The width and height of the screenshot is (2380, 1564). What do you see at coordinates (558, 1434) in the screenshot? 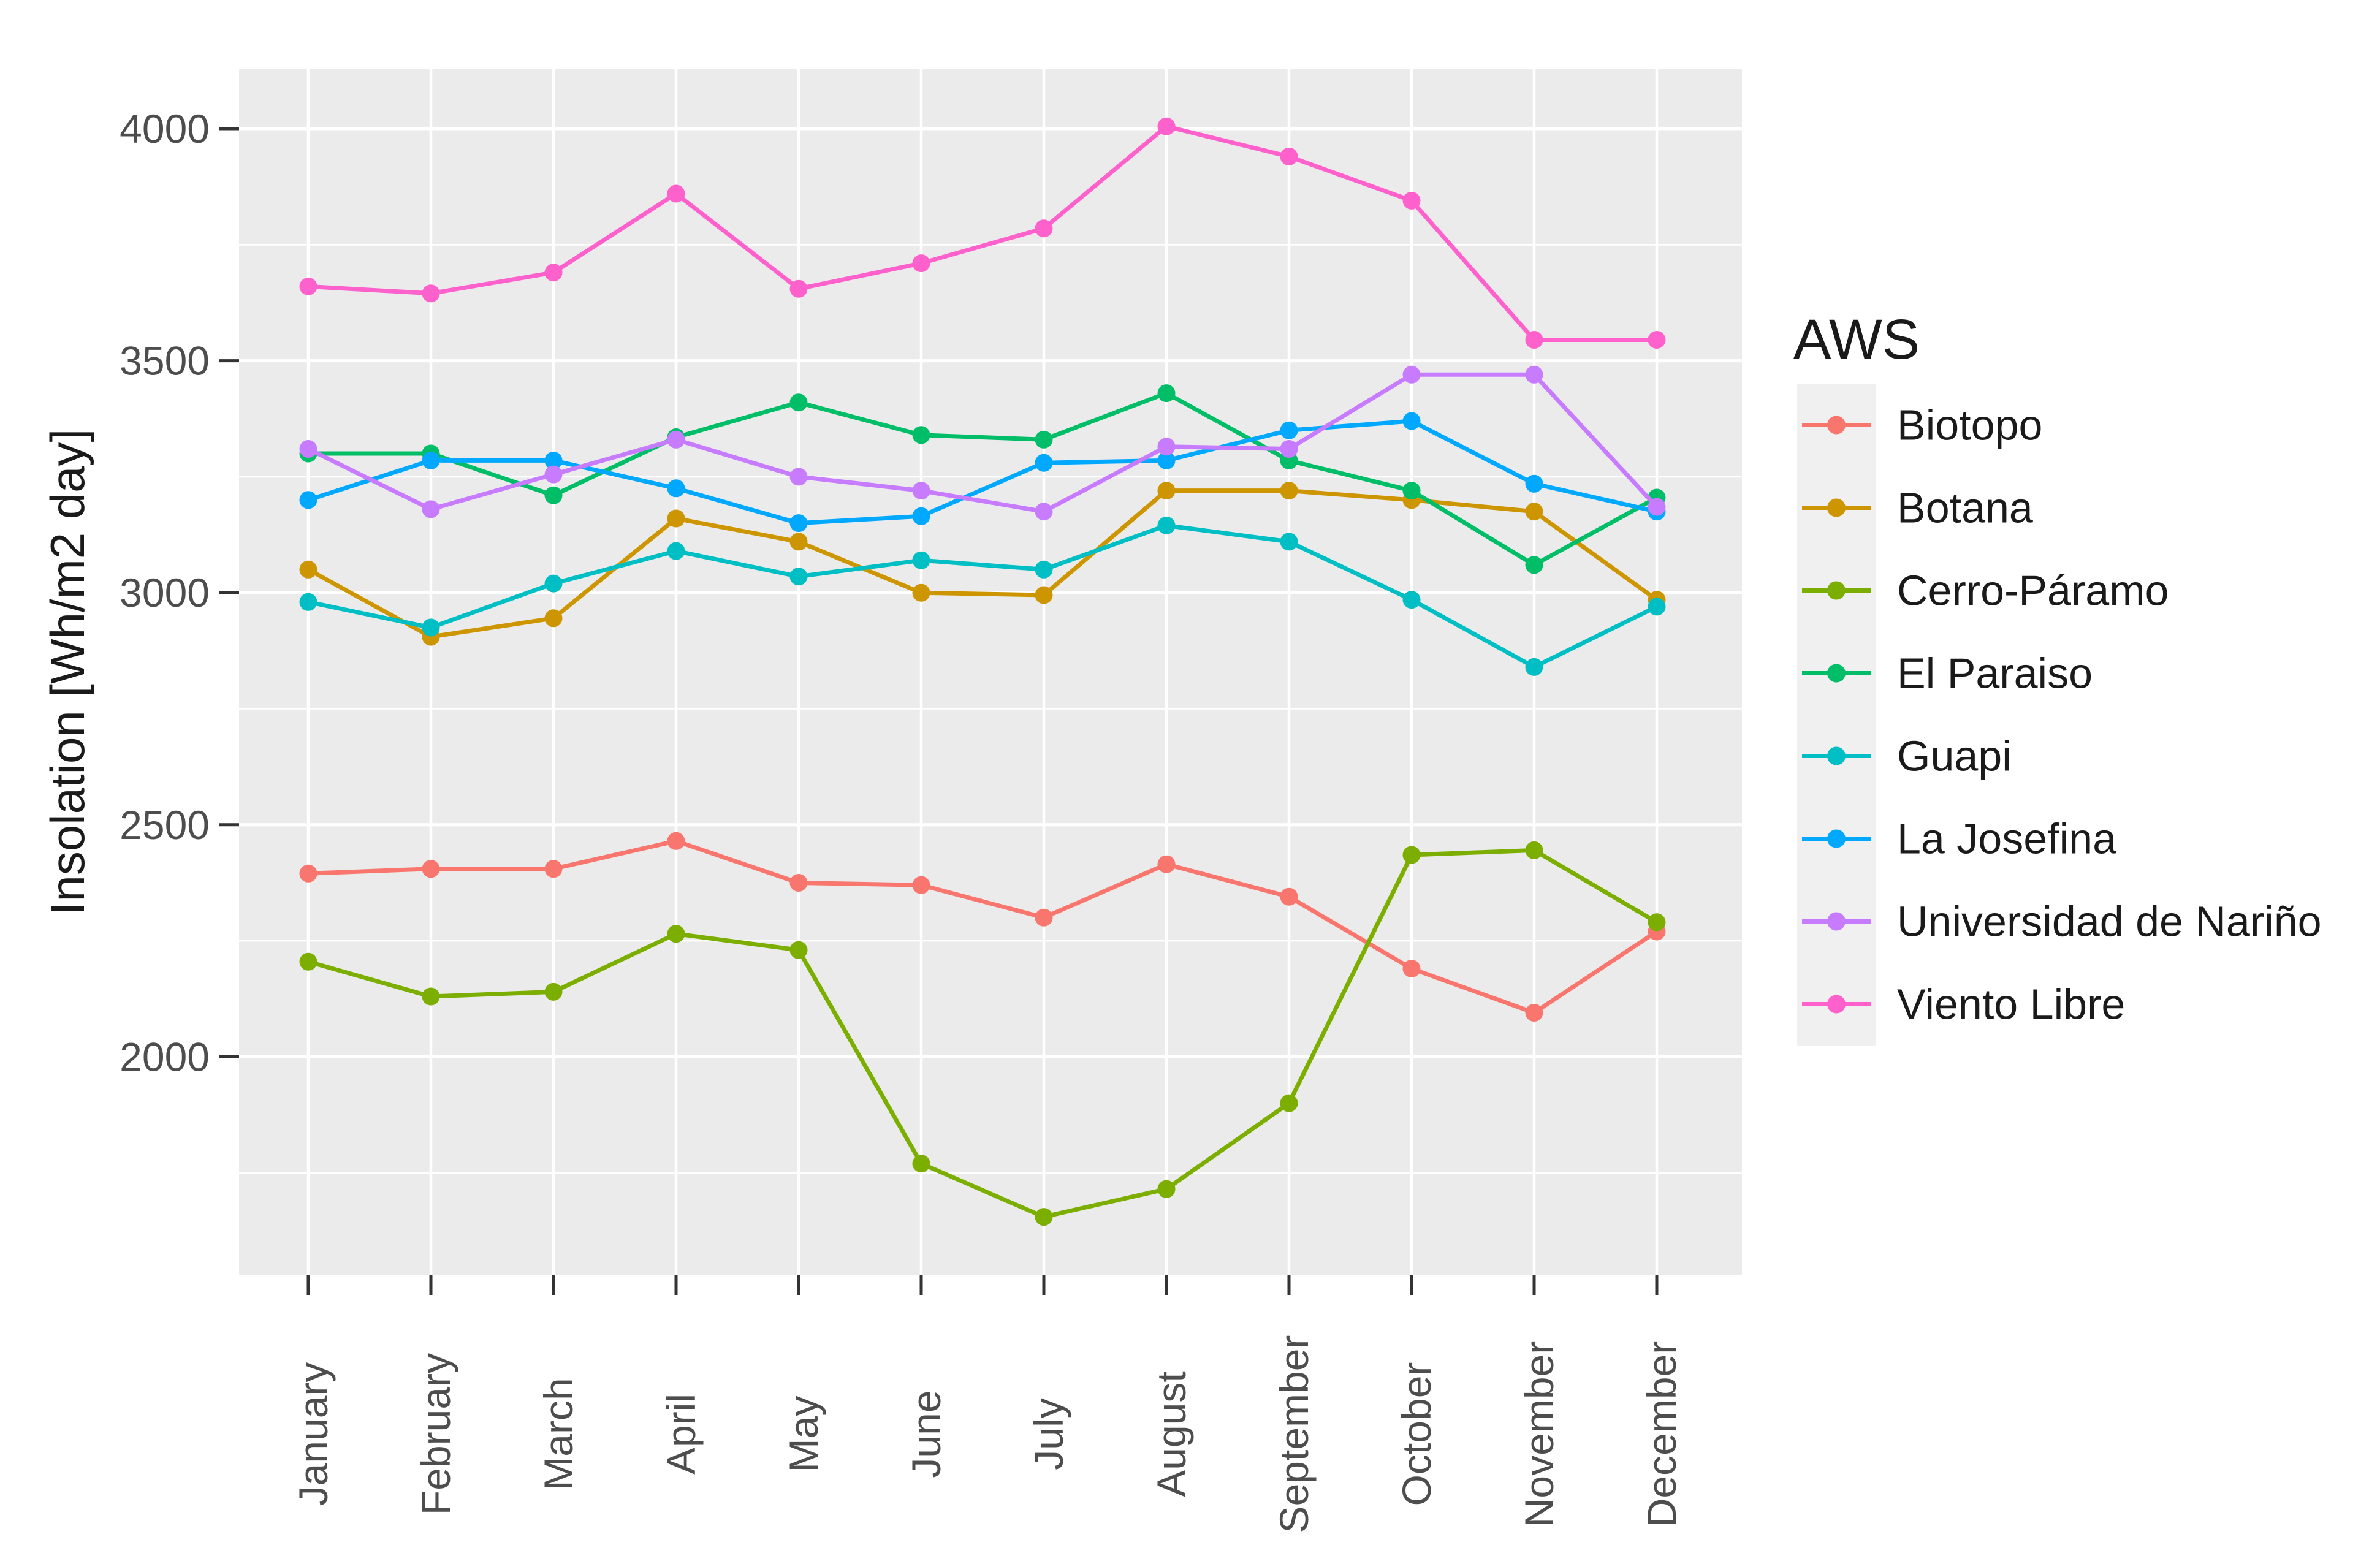
I see `x-tick-label-march: March` at bounding box center [558, 1434].